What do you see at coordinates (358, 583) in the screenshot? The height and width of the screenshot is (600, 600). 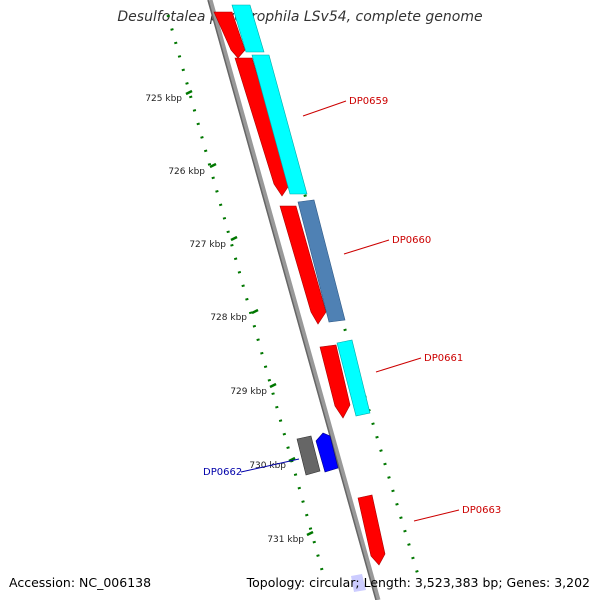 I see `faint-feature` at bounding box center [358, 583].